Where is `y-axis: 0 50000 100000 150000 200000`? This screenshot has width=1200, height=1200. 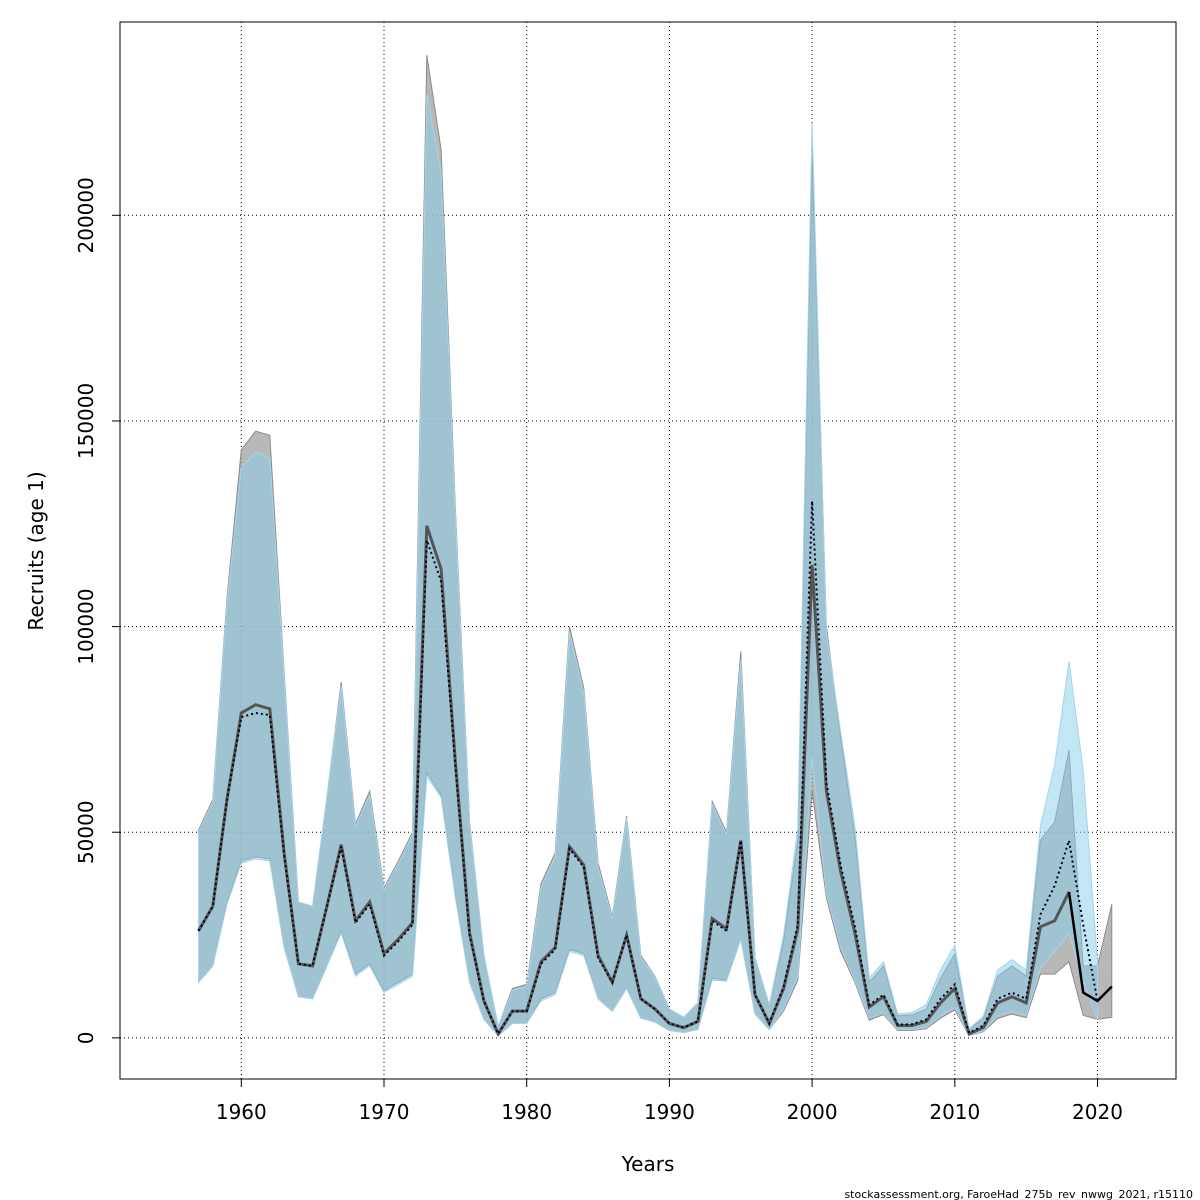
y-axis: 0 50000 100000 150000 200000 is located at coordinates (97, 610).